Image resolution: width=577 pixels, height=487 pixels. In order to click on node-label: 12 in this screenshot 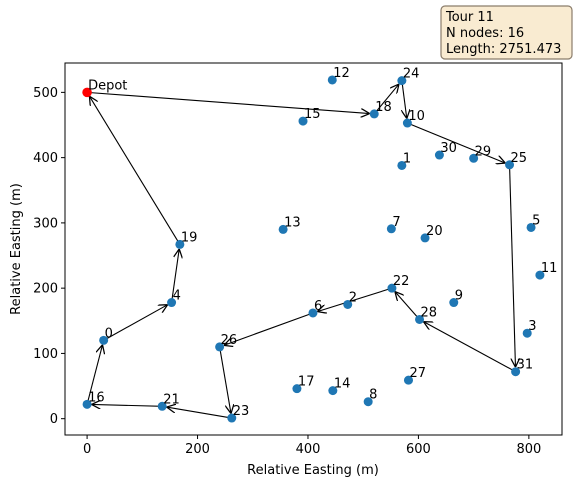, I will do `click(341, 73)`.